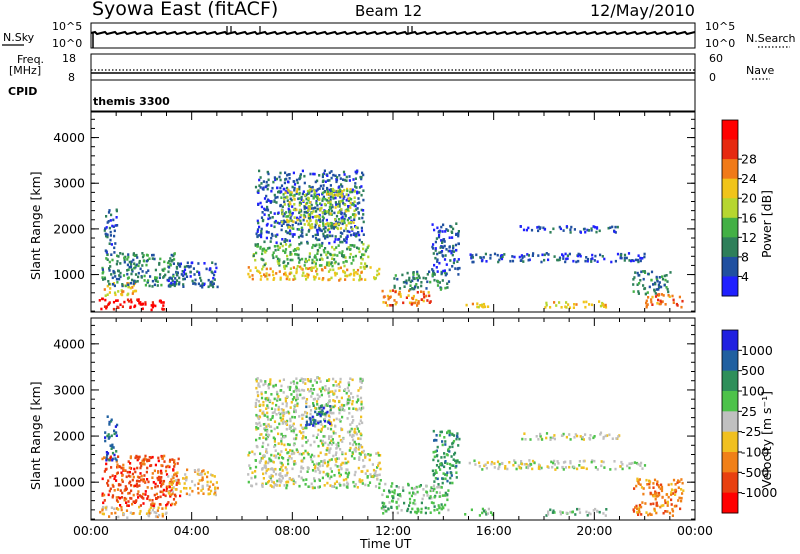 The width and height of the screenshot is (800, 554). What do you see at coordinates (771, 38) in the screenshot?
I see `nsearch-label: N.Search` at bounding box center [771, 38].